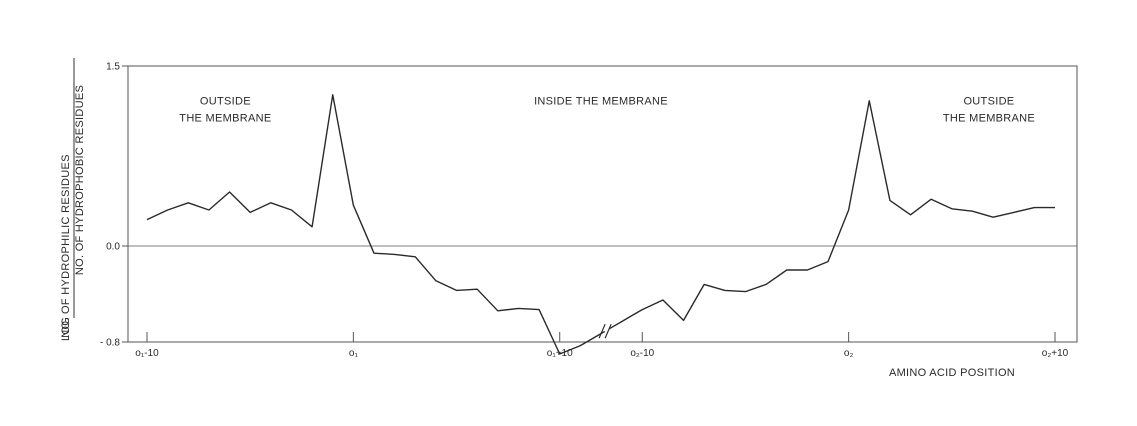 This screenshot has height=426, width=1137. Describe the element at coordinates (80, 180) in the screenshot. I see `y-axis-label-denominator: NO. OF HYDROPHOBIC RESIDUES` at that location.